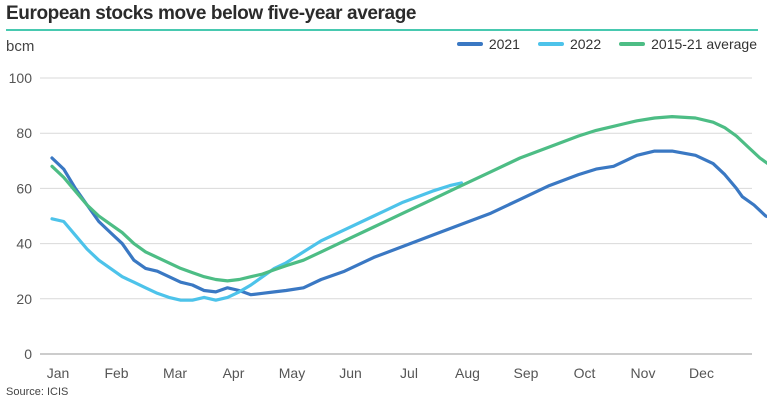  Describe the element at coordinates (526, 373) in the screenshot. I see `x-tick-label: Sep` at that location.